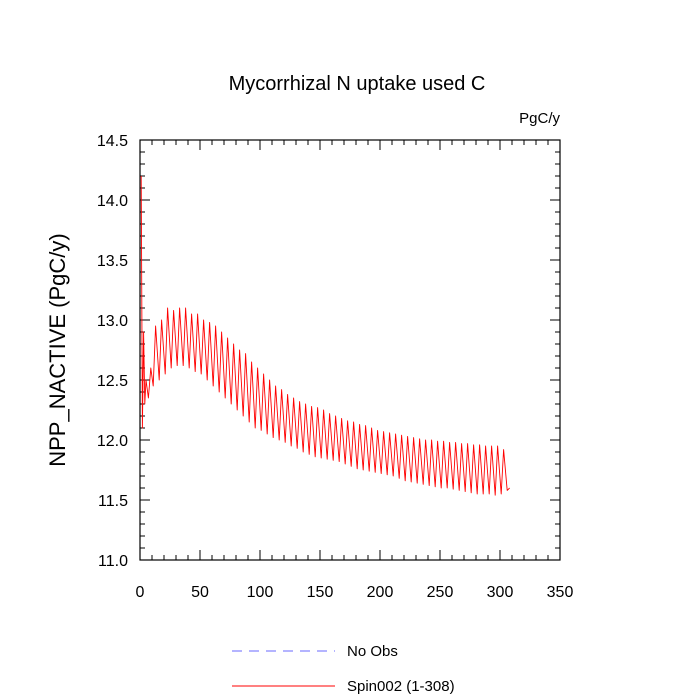  Describe the element at coordinates (440, 592) in the screenshot. I see `x-tick-label: 250` at that location.